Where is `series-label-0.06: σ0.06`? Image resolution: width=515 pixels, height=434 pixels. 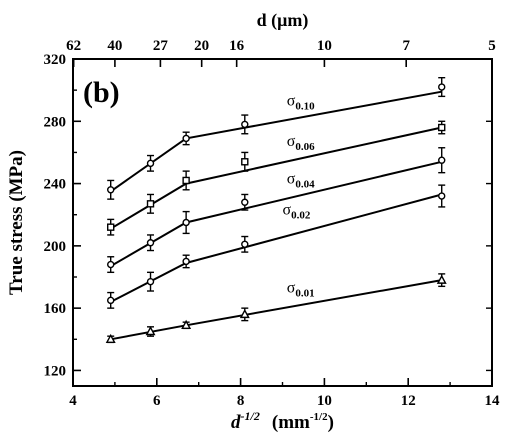
series-label-0.06: σ0.06 is located at coordinates (301, 143).